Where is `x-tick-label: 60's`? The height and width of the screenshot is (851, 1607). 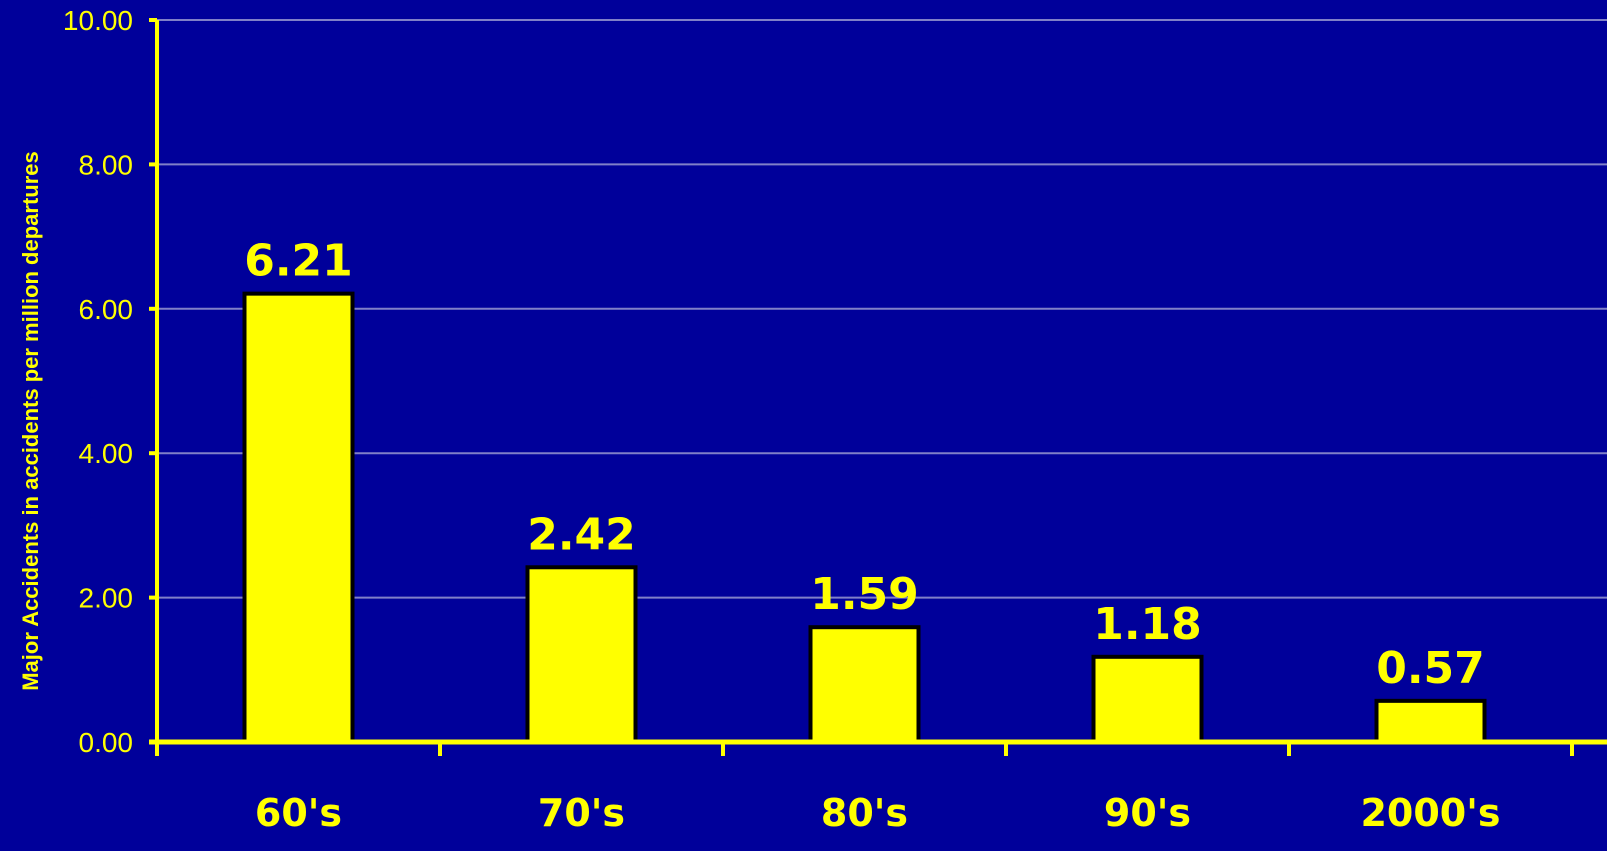 x-tick-label: 60's is located at coordinates (298, 813).